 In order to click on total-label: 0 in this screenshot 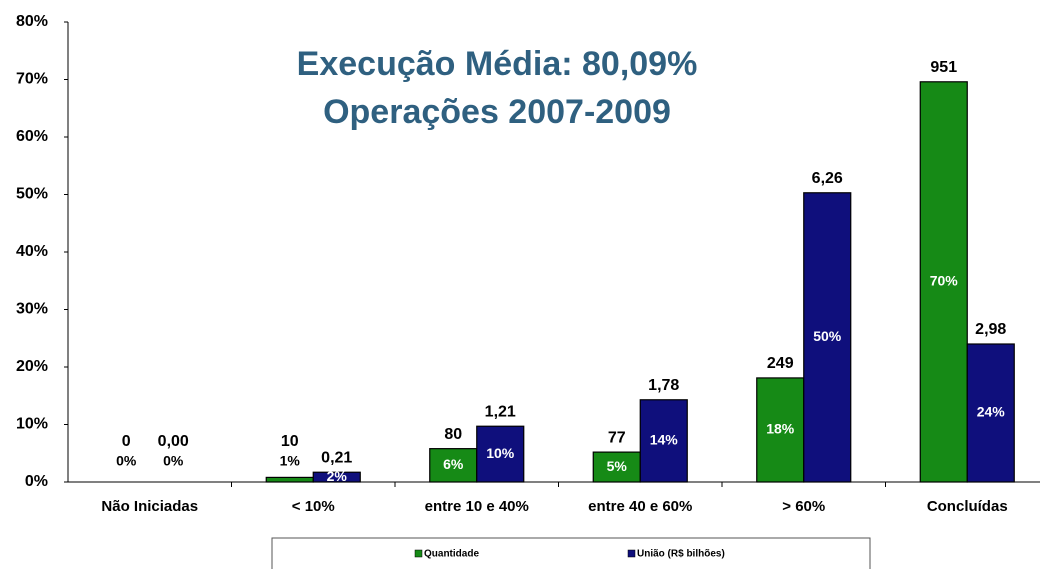, I will do `click(126, 441)`.